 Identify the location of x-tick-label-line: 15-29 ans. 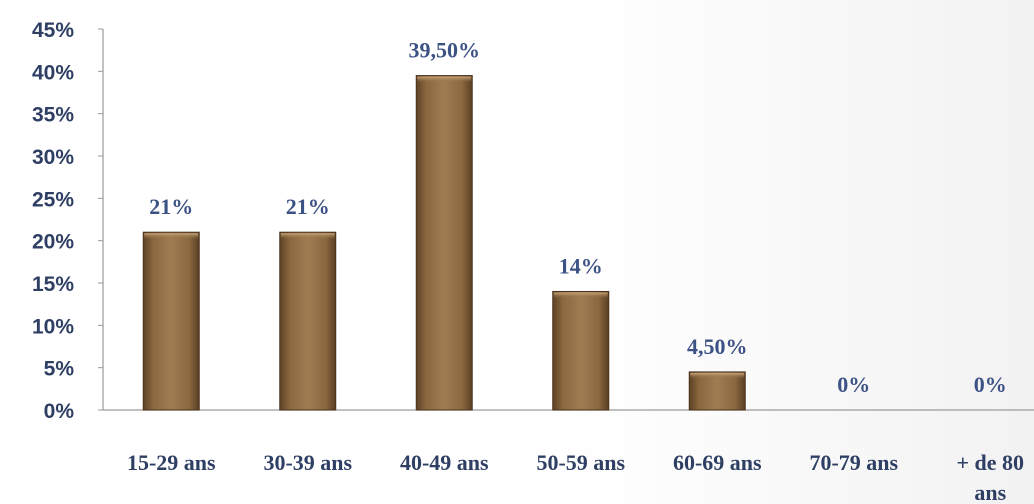
(171, 462).